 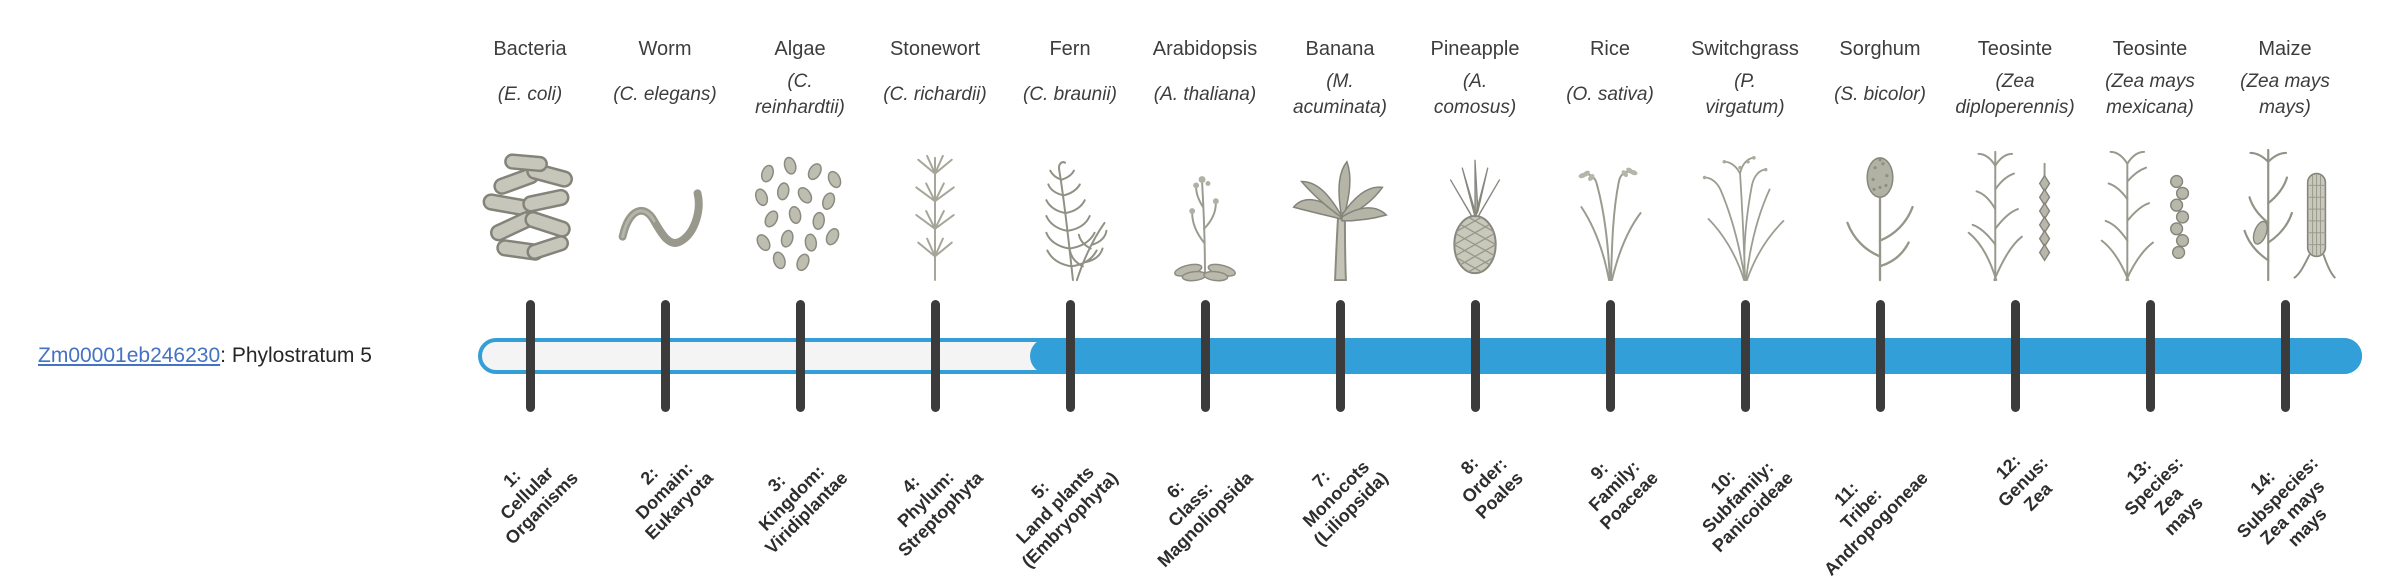 What do you see at coordinates (1610, 215) in the screenshot?
I see `rice-illustration` at bounding box center [1610, 215].